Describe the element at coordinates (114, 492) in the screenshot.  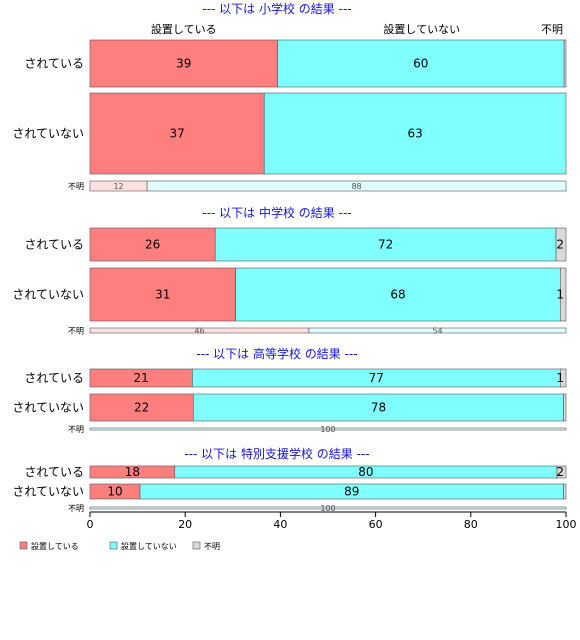
I see `data-label: 10` at that location.